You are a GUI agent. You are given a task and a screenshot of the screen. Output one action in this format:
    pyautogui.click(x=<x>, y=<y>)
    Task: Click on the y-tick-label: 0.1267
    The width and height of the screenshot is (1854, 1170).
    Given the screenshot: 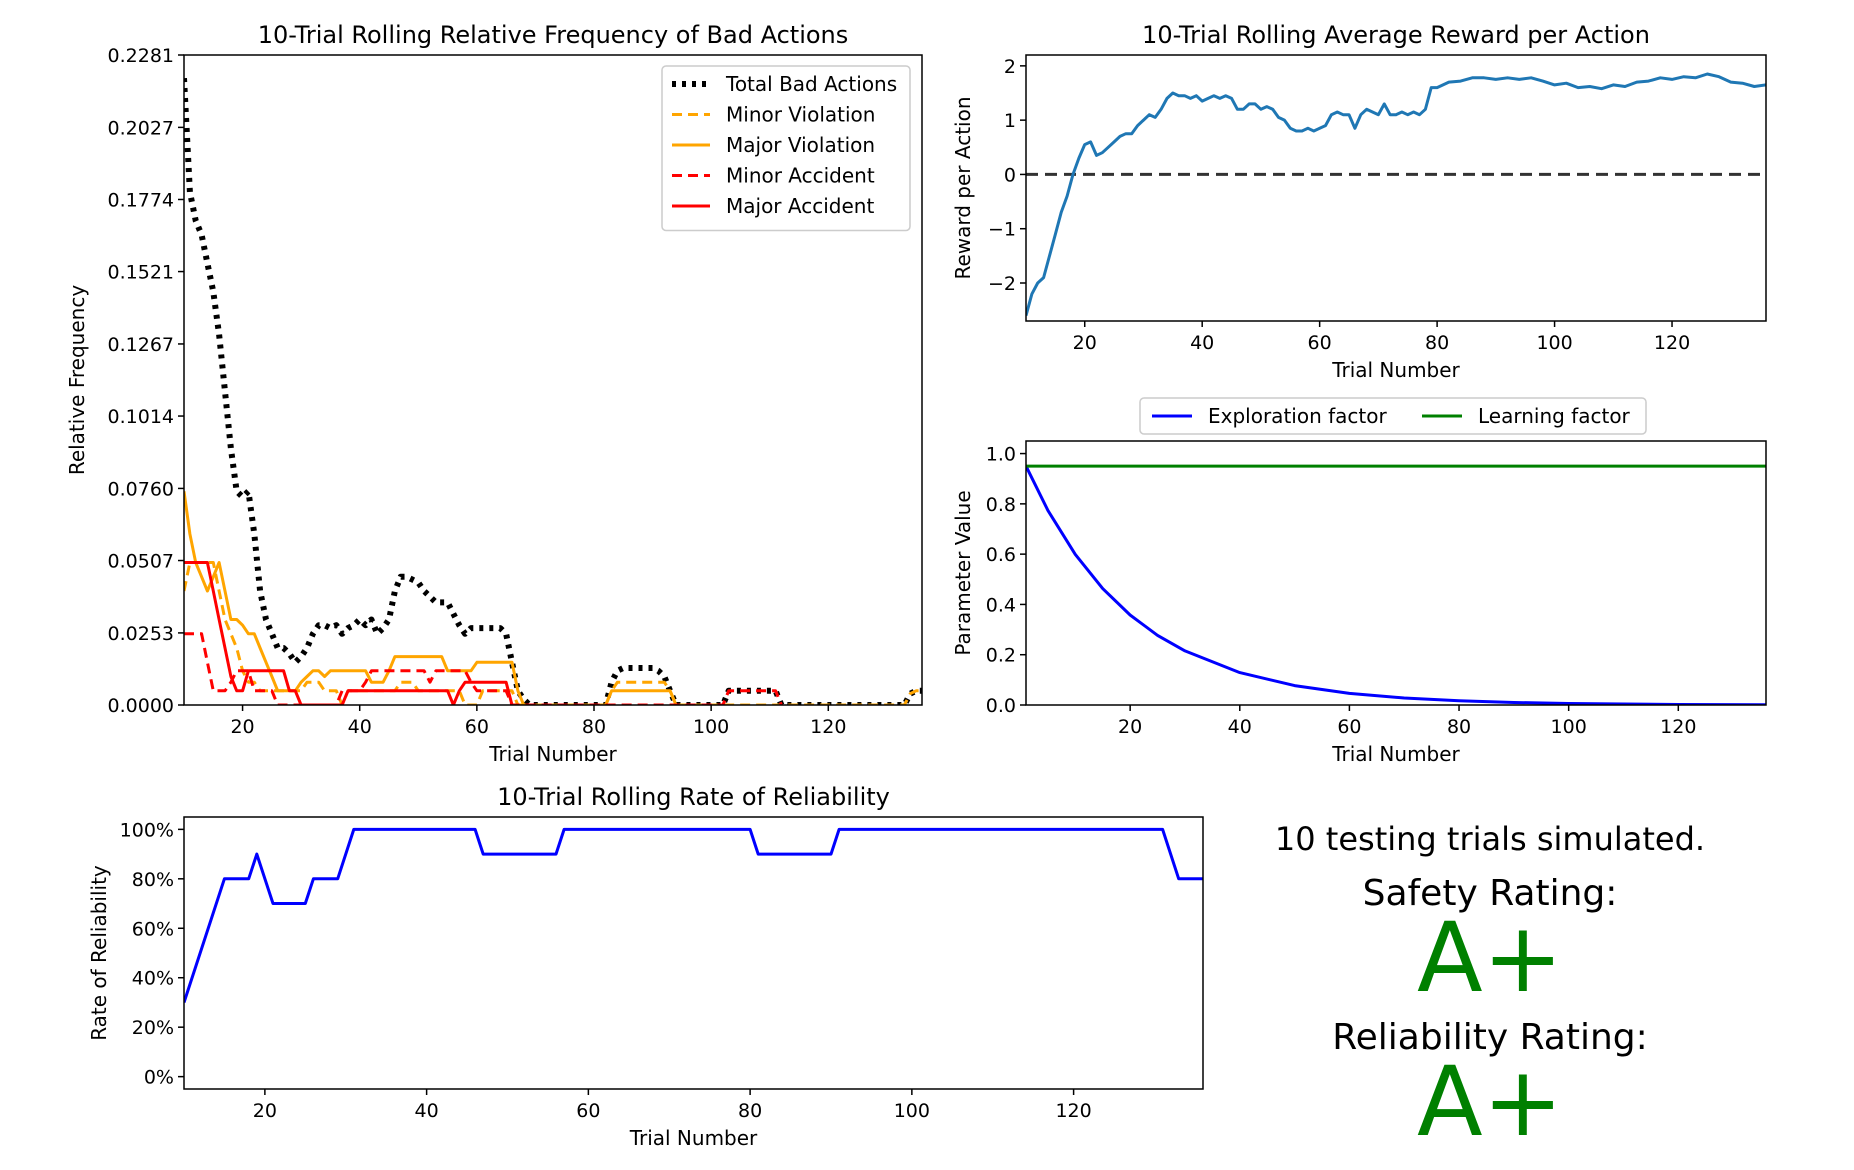 What is the action you would take?
    pyautogui.click(x=141, y=345)
    